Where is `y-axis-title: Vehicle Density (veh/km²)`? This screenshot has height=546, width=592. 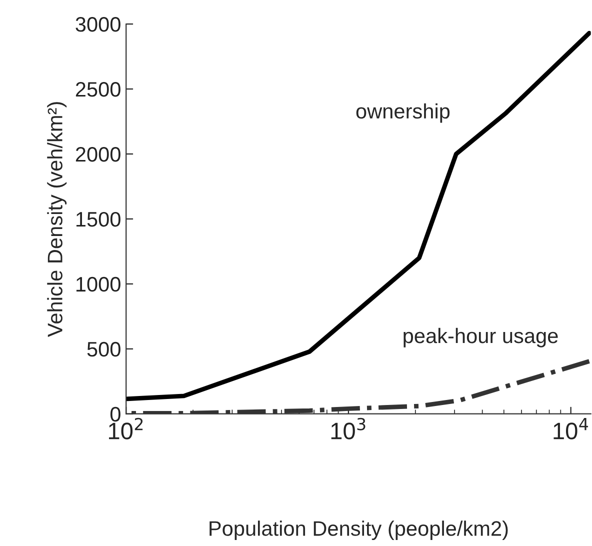 y-axis-title: Vehicle Density (veh/km²) is located at coordinates (57, 219).